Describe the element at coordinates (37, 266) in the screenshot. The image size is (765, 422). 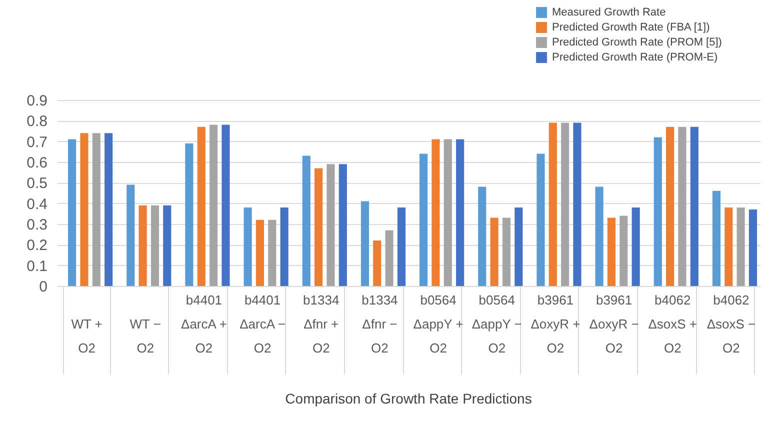
I see `y-tick-label: 0.1` at that location.